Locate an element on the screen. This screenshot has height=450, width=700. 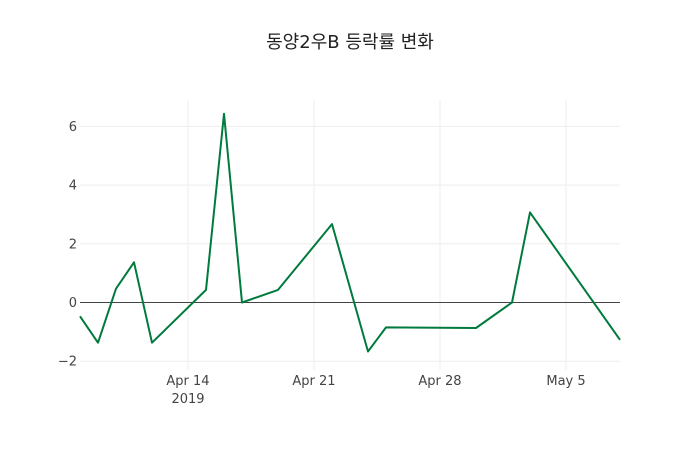
y-tick-label: 0 is located at coordinates (73, 303).